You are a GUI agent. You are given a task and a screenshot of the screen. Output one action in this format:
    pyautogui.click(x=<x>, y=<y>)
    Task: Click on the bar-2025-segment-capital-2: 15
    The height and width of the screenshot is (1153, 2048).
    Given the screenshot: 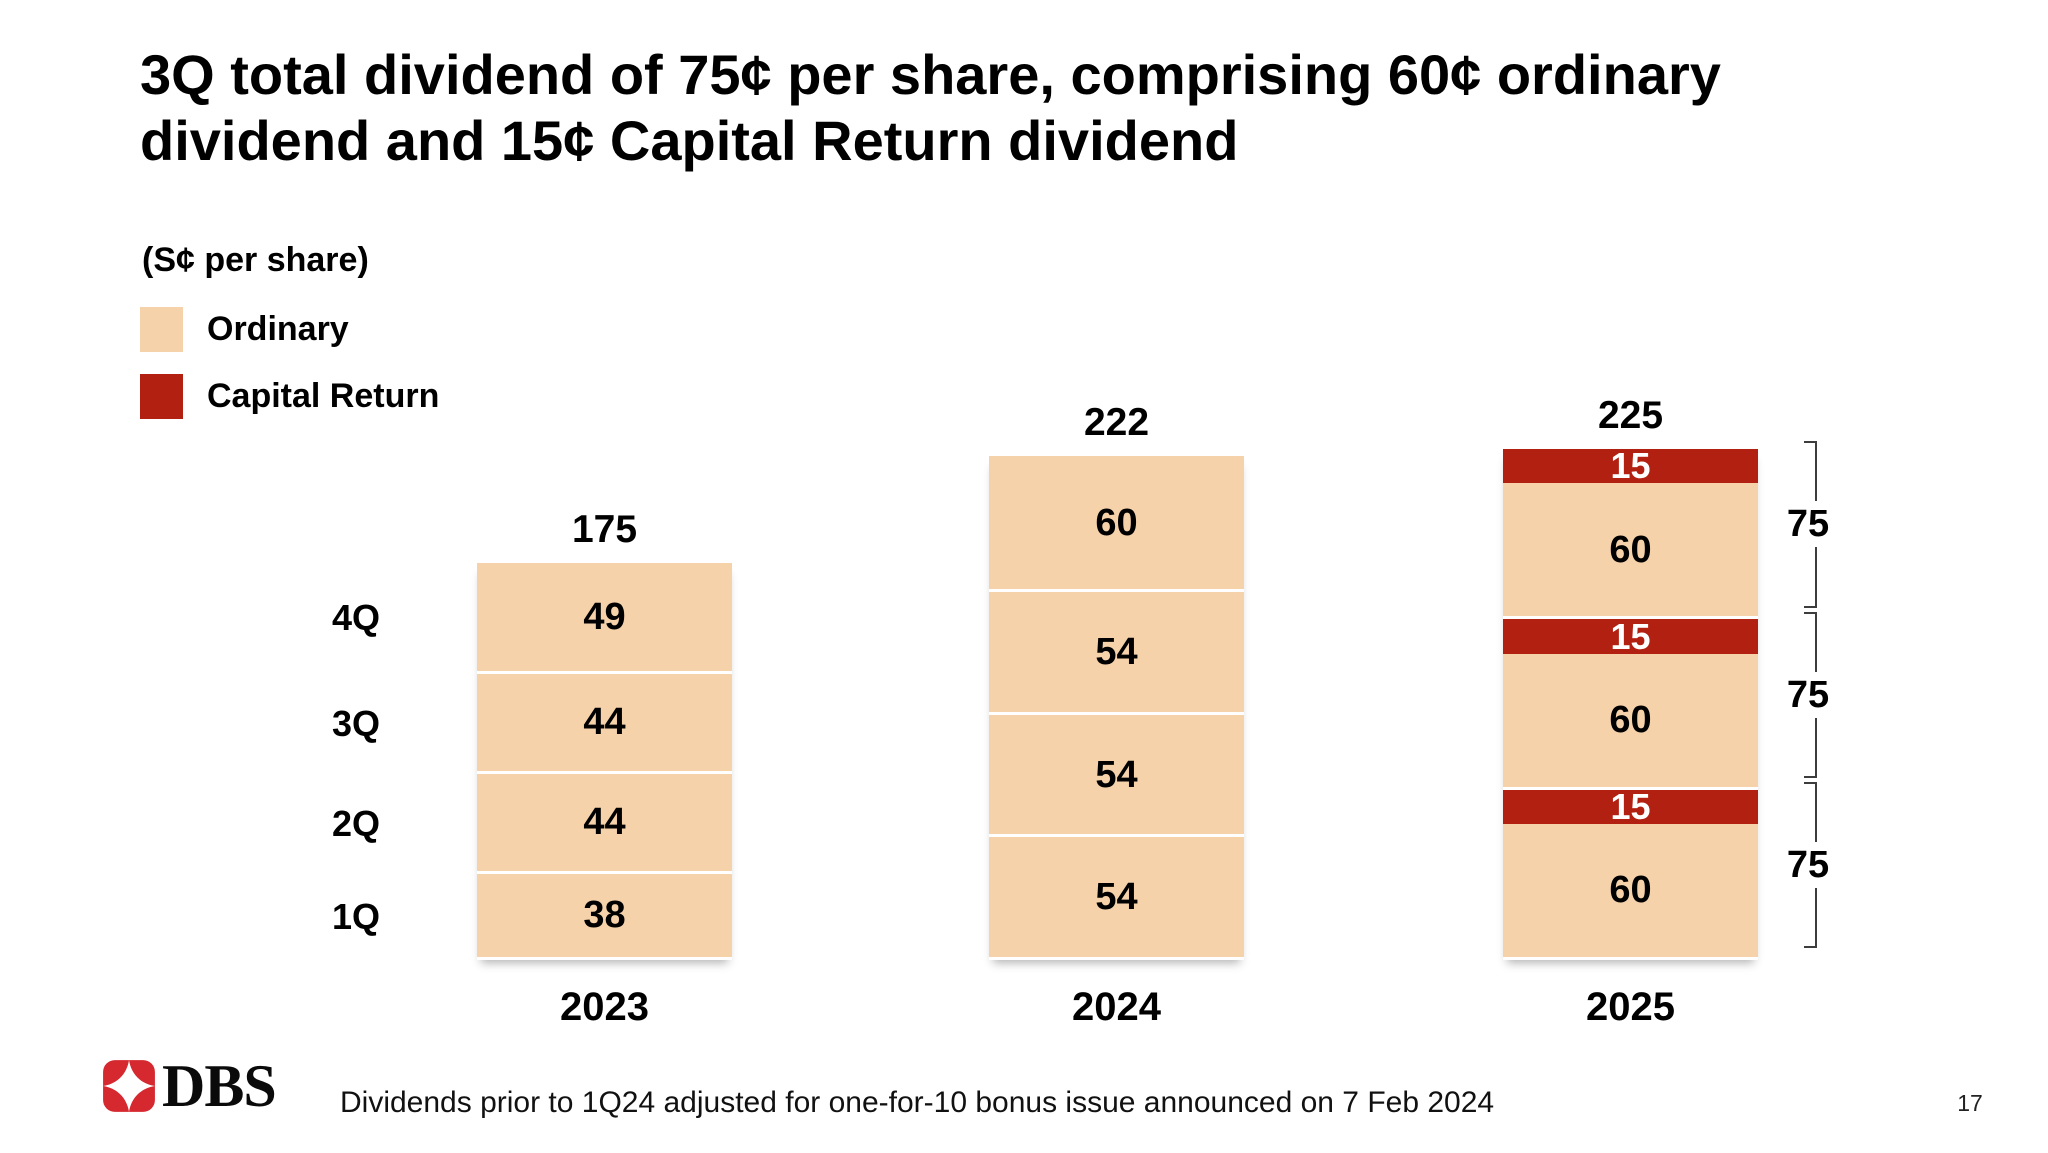 What is the action you would take?
    pyautogui.click(x=1630, y=636)
    